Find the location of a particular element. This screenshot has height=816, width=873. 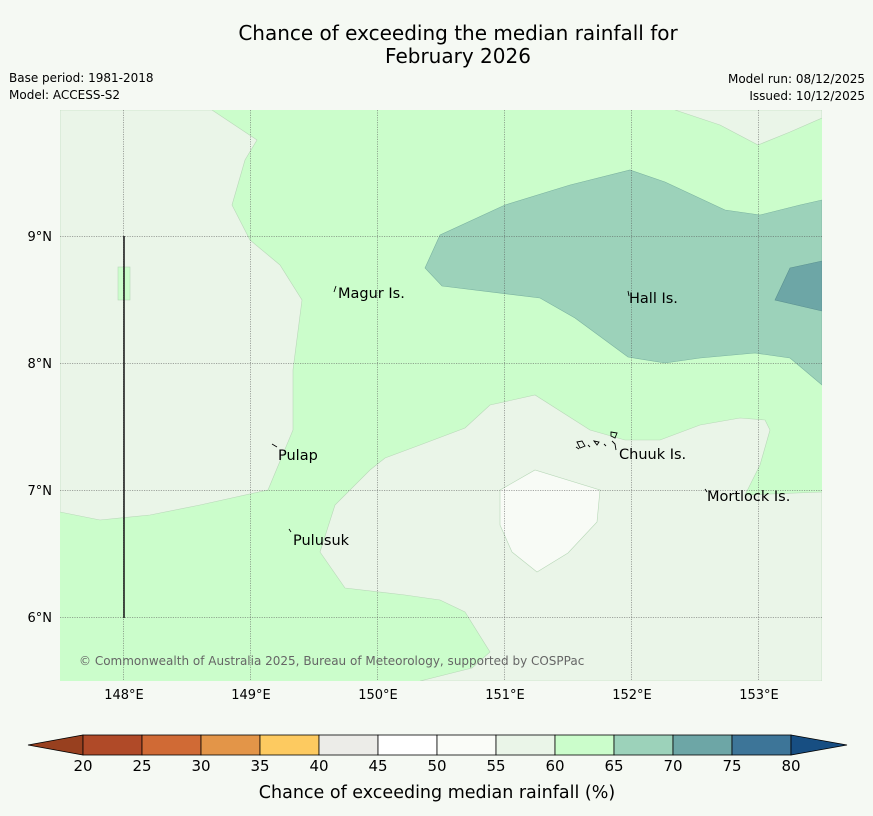

place-pulusuk: Pulusuk is located at coordinates (321, 541).